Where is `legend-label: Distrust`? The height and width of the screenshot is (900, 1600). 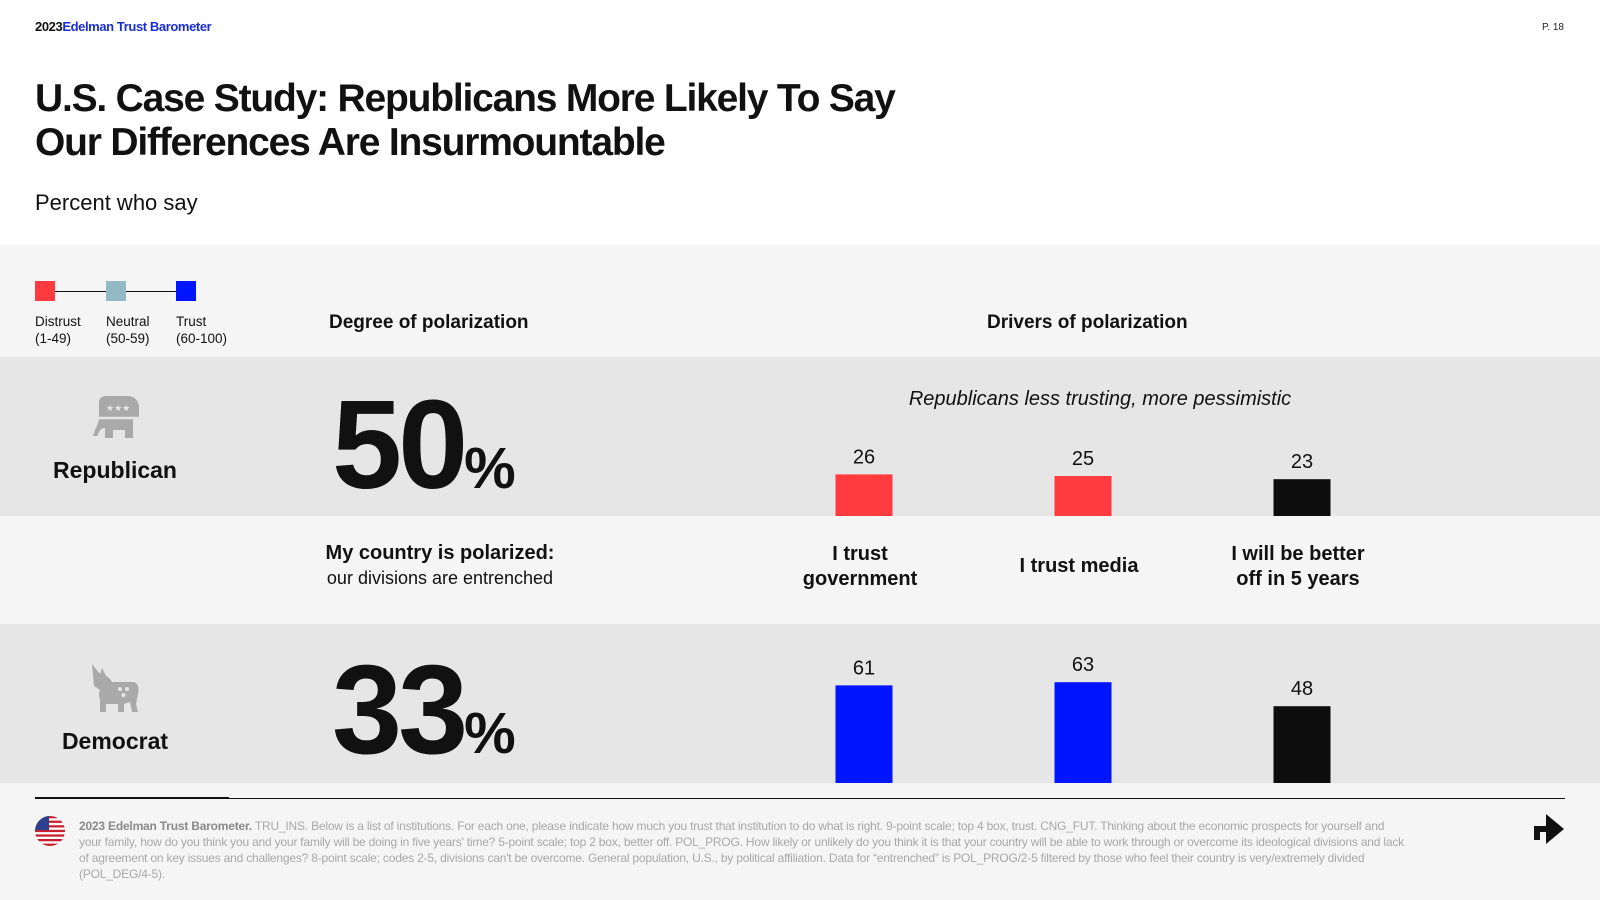 legend-label: Distrust is located at coordinates (58, 321).